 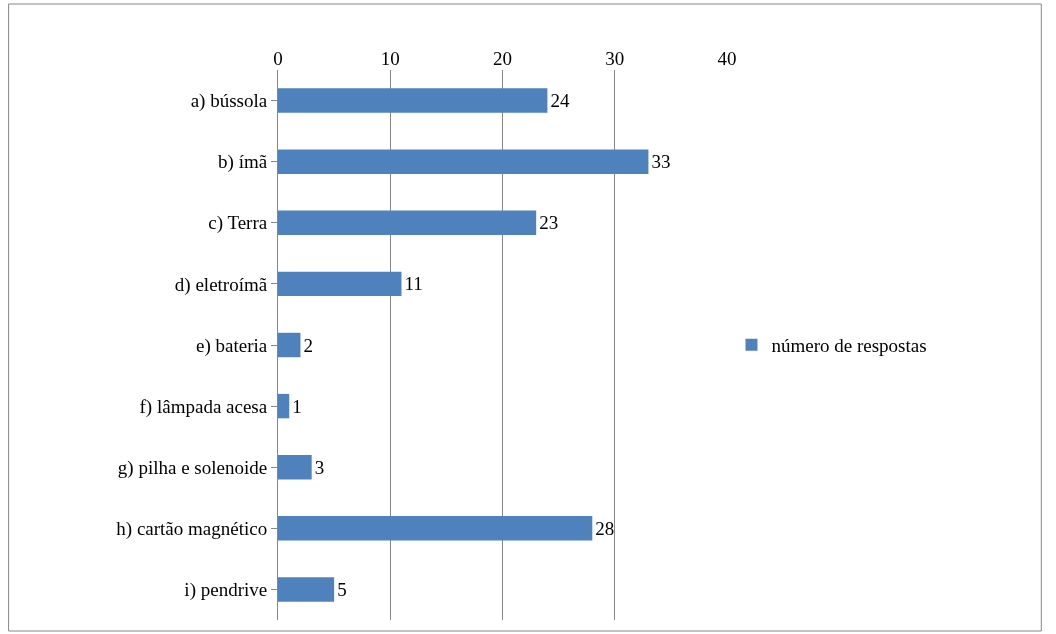 I want to click on x-tick-label: 30, so click(x=615, y=59).